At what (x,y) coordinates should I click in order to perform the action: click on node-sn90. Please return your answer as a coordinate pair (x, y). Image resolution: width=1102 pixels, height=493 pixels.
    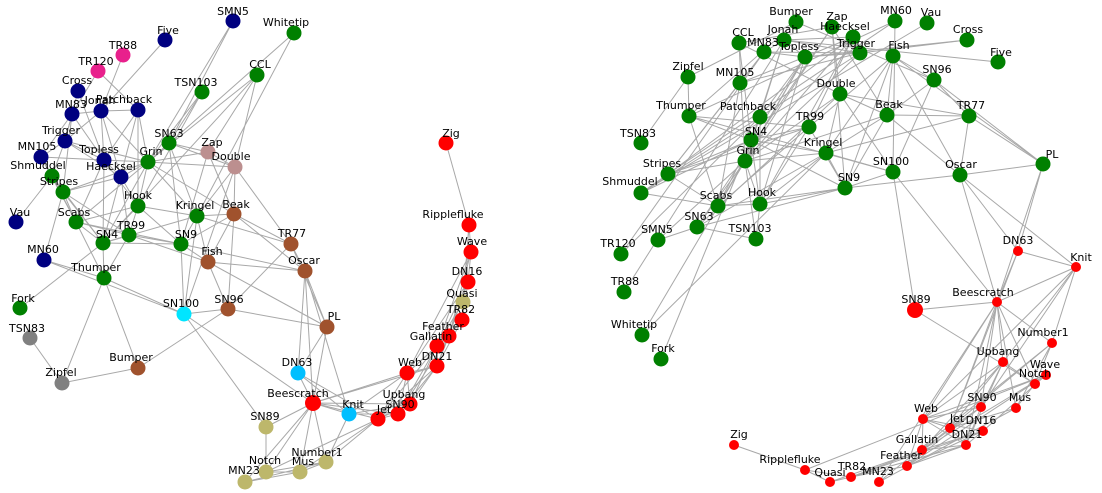
    Looking at the image, I should click on (398, 414).